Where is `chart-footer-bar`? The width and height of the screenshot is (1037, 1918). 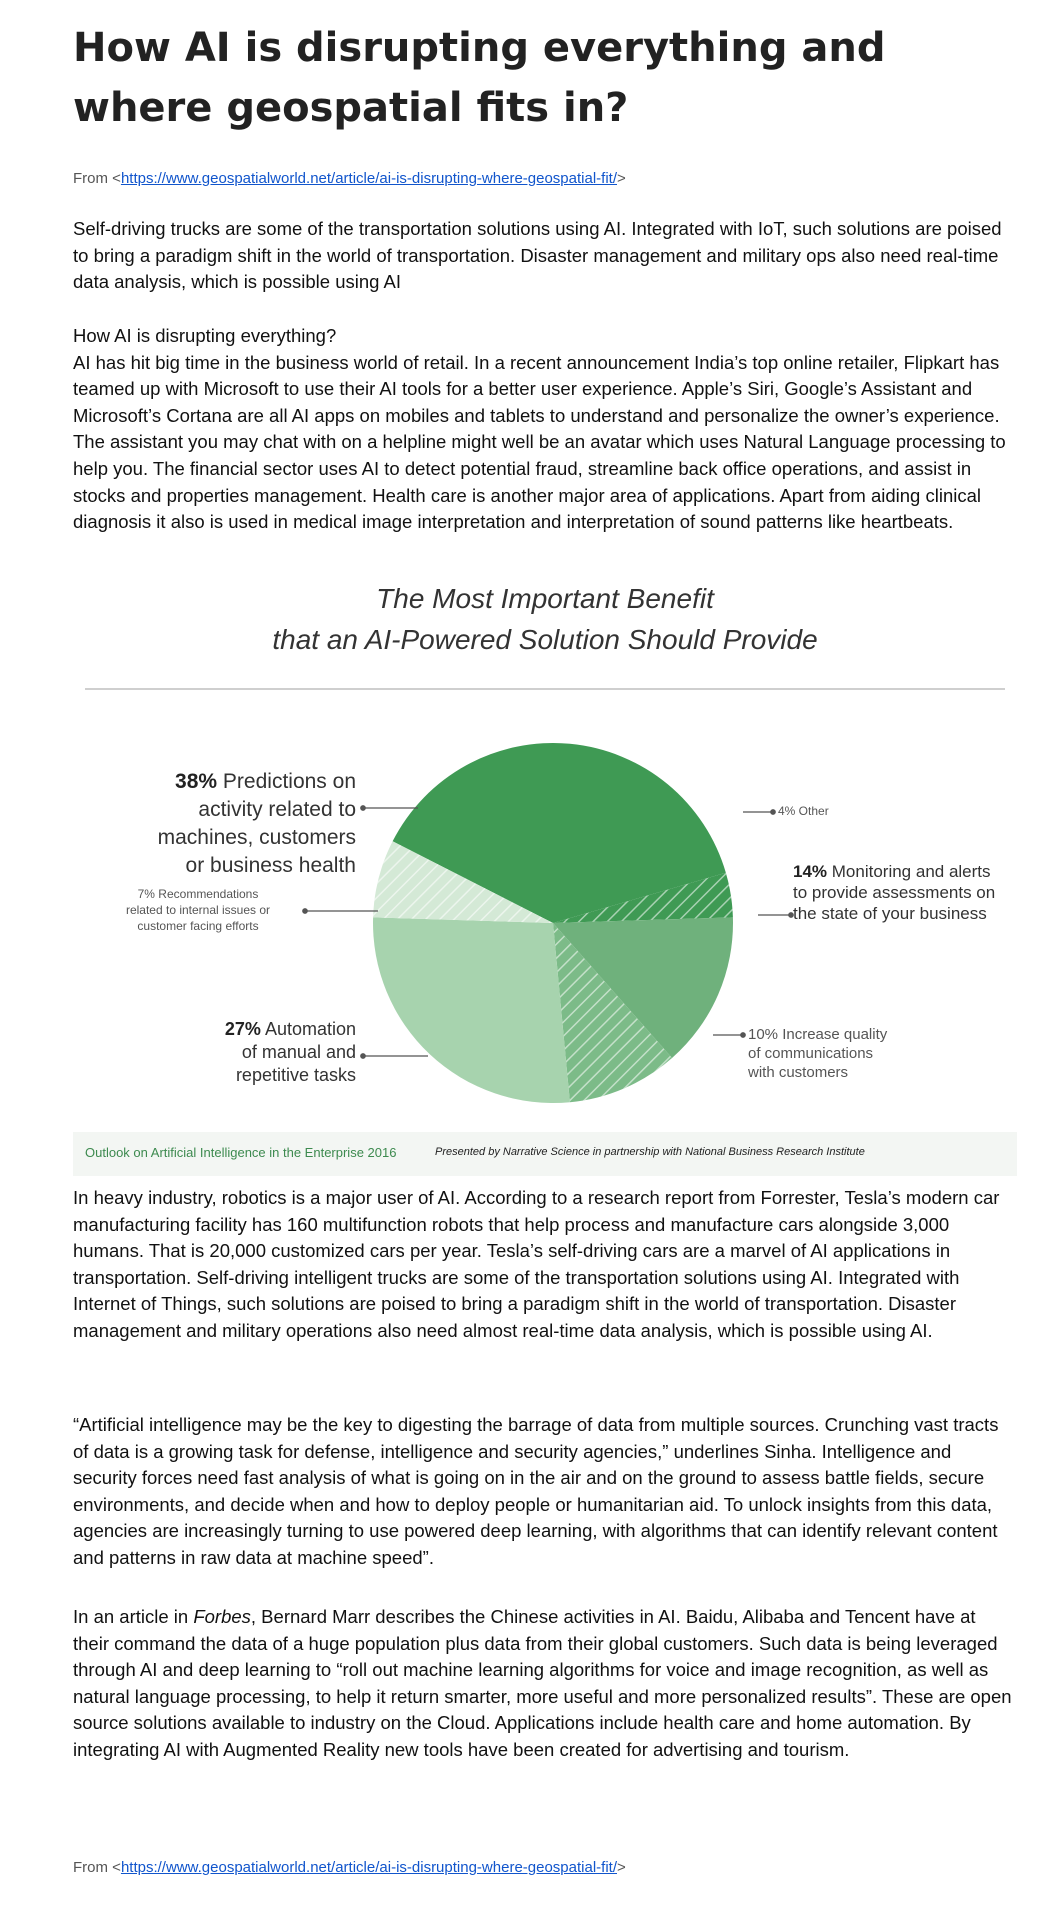 chart-footer-bar is located at coordinates (545, 1154).